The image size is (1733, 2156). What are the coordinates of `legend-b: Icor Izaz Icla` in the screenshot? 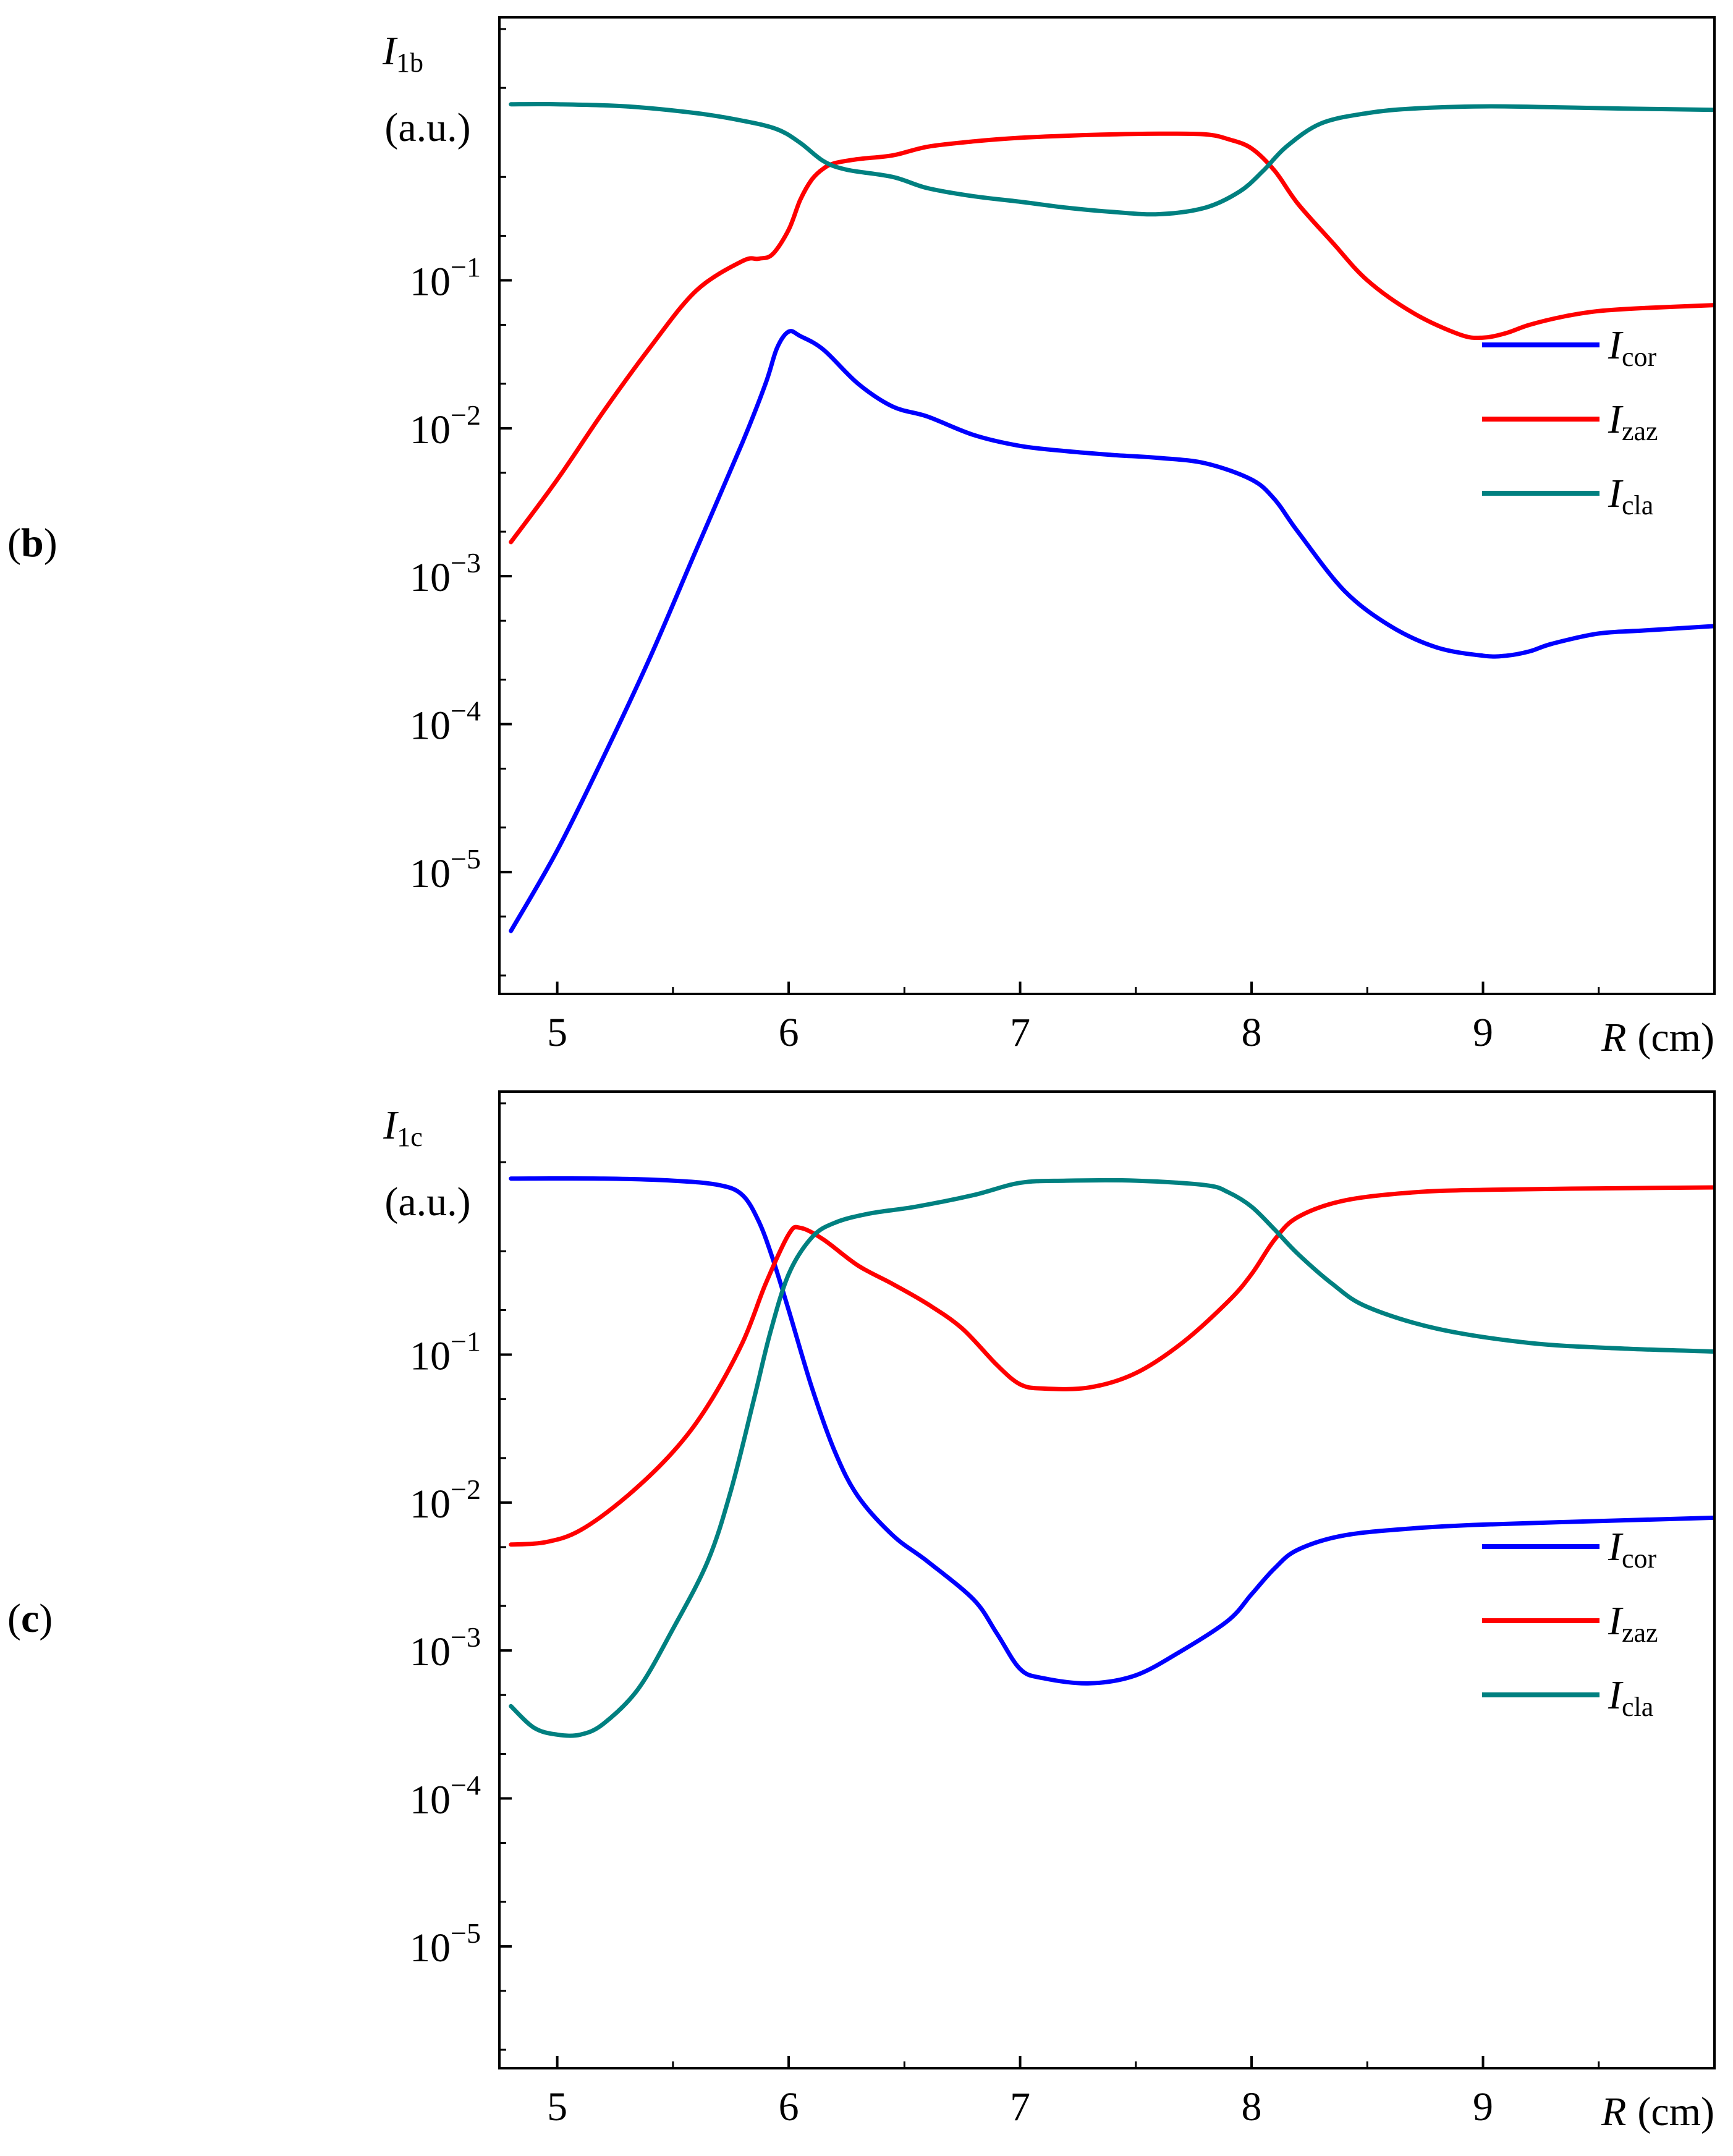 It's located at (1570, 421).